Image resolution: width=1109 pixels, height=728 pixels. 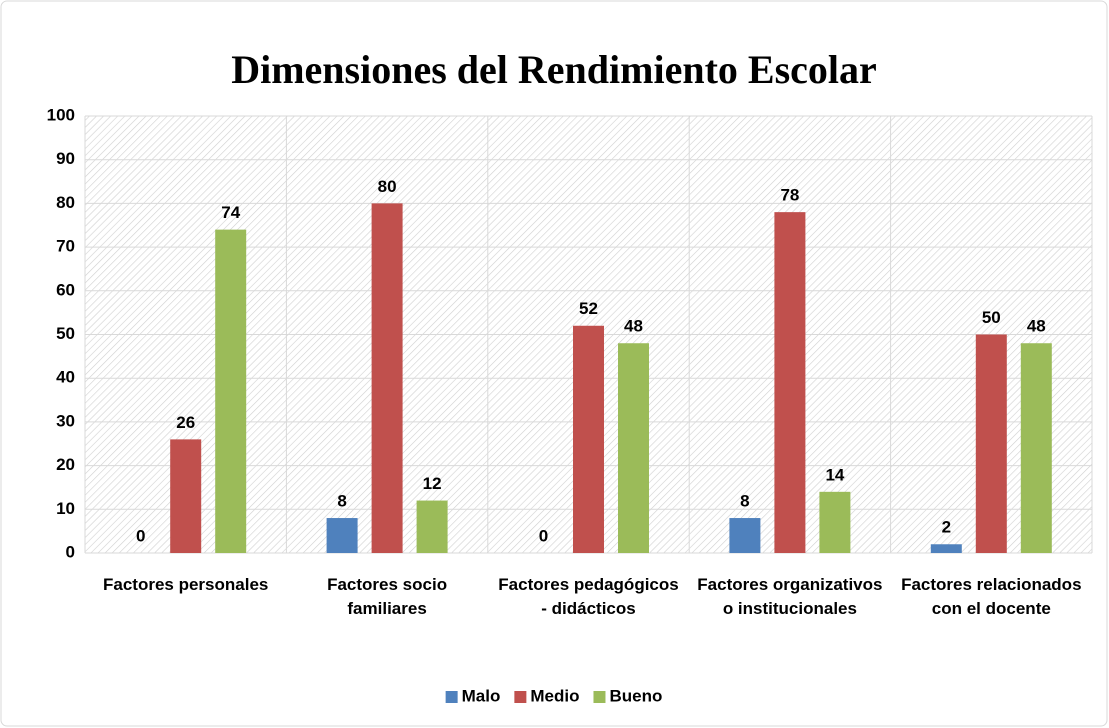 What do you see at coordinates (481, 695) in the screenshot?
I see `legend-label: Malo` at bounding box center [481, 695].